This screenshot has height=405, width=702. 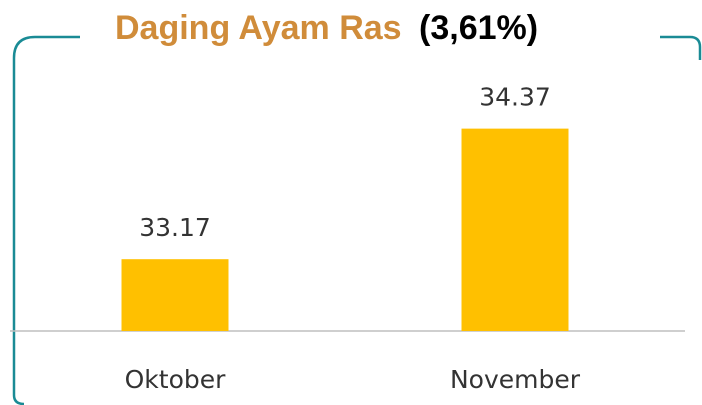 What do you see at coordinates (478, 28) in the screenshot?
I see `title-annotation: (3,61%)` at bounding box center [478, 28].